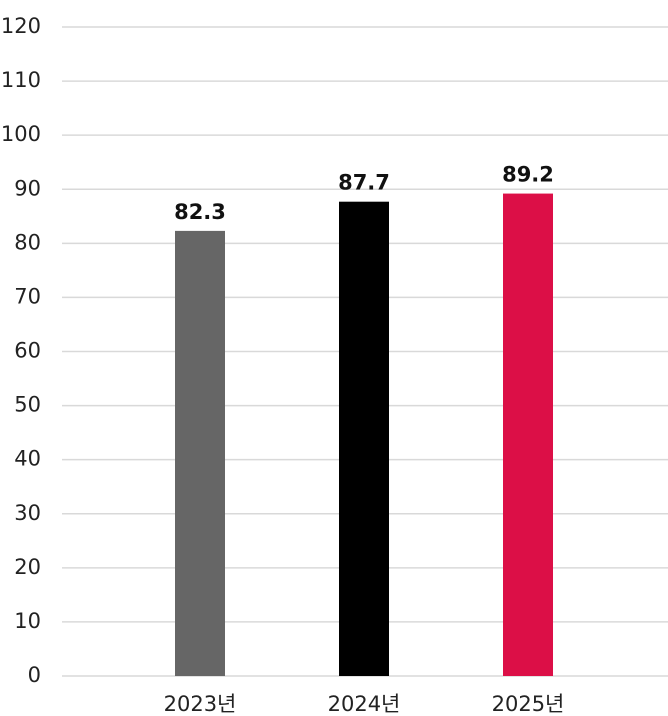 This screenshot has width=668, height=716. Describe the element at coordinates (364, 183) in the screenshot. I see `value-label: 87.7` at that location.